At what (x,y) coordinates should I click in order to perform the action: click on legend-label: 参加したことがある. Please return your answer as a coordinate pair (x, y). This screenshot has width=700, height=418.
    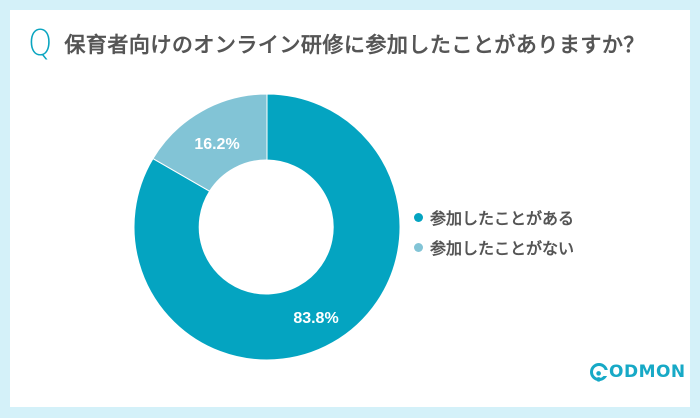
    Looking at the image, I should click on (502, 218).